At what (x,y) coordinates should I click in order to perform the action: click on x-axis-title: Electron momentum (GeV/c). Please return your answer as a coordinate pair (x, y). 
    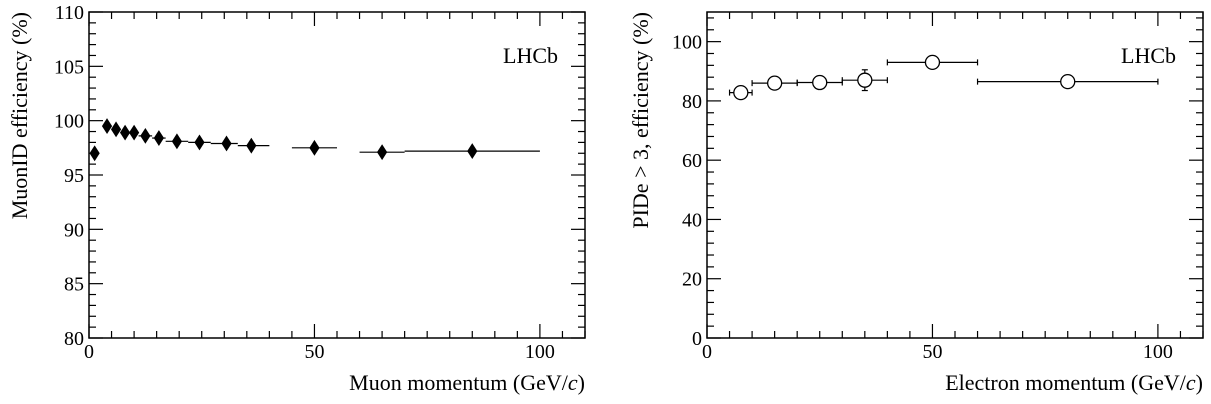
    Looking at the image, I should click on (1074, 382).